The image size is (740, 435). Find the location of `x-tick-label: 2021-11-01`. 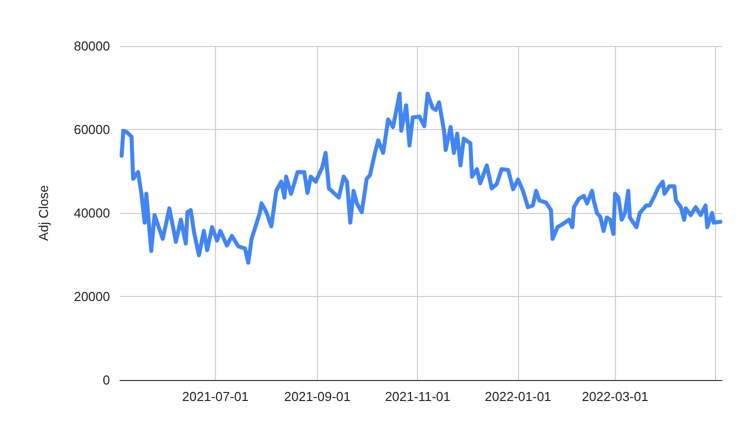

x-tick-label: 2021-11-01 is located at coordinates (417, 396).